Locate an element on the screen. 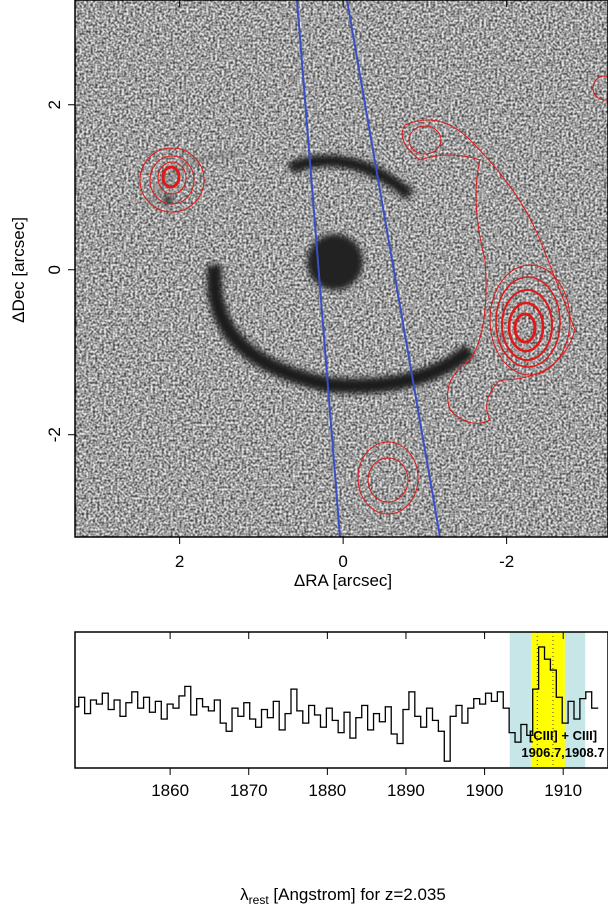 This screenshot has height=916, width=608. y-axis-label: ΔDec [arcsec] is located at coordinates (18, 270).